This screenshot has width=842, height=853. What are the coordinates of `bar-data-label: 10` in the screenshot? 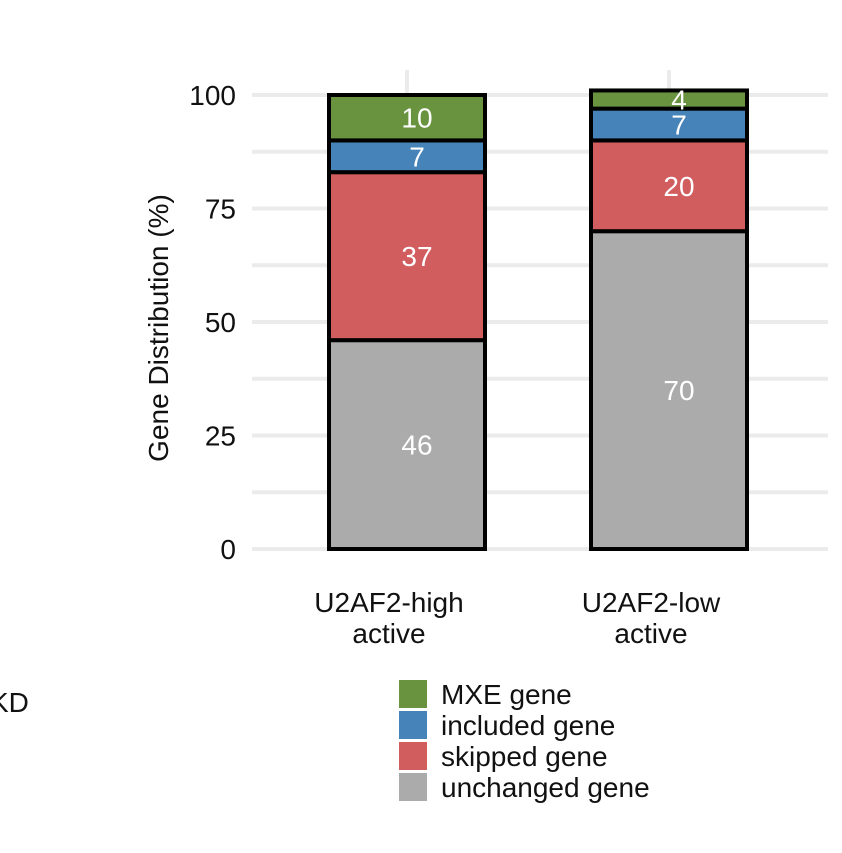 It's located at (416, 118).